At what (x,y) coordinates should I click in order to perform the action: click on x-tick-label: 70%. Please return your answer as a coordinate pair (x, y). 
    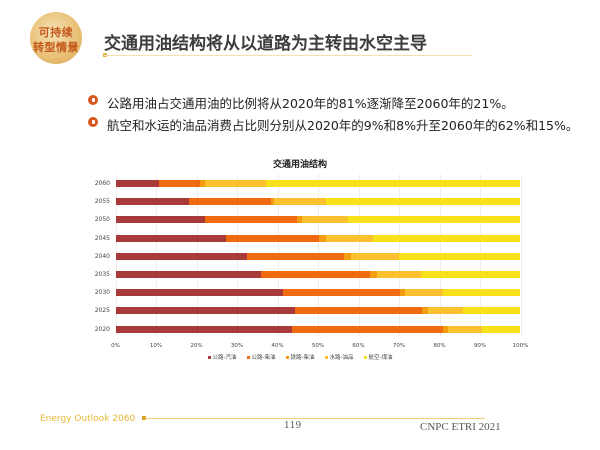
    Looking at the image, I should click on (399, 346).